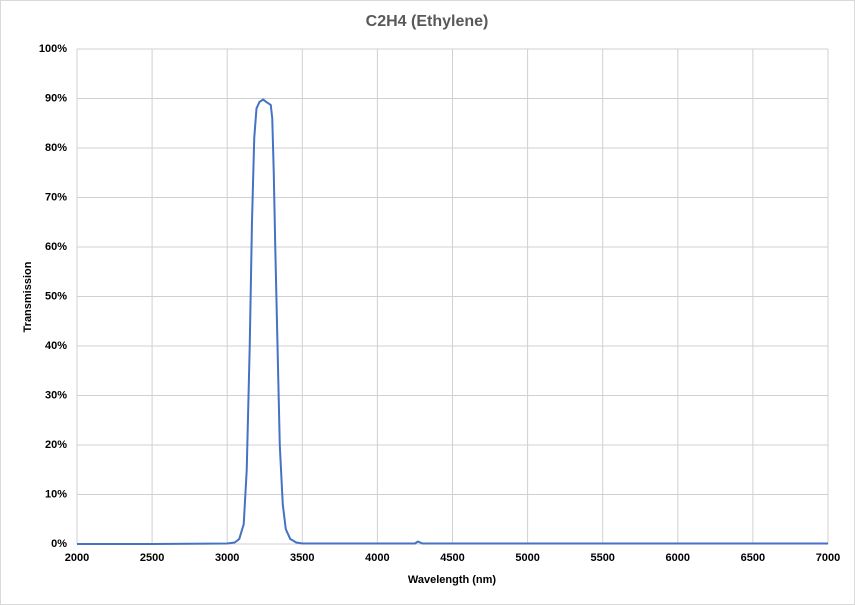 The width and height of the screenshot is (855, 605). Describe the element at coordinates (56, 445) in the screenshot. I see `y-tick-label: 20%` at that location.